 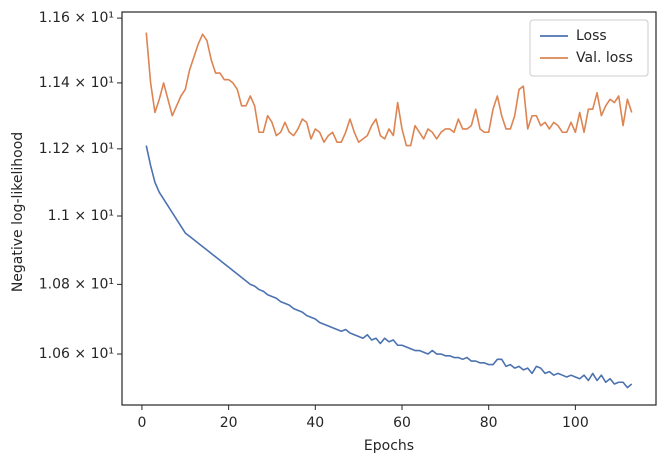 What do you see at coordinates (315, 423) in the screenshot?
I see `x-tick-label: 40` at bounding box center [315, 423].